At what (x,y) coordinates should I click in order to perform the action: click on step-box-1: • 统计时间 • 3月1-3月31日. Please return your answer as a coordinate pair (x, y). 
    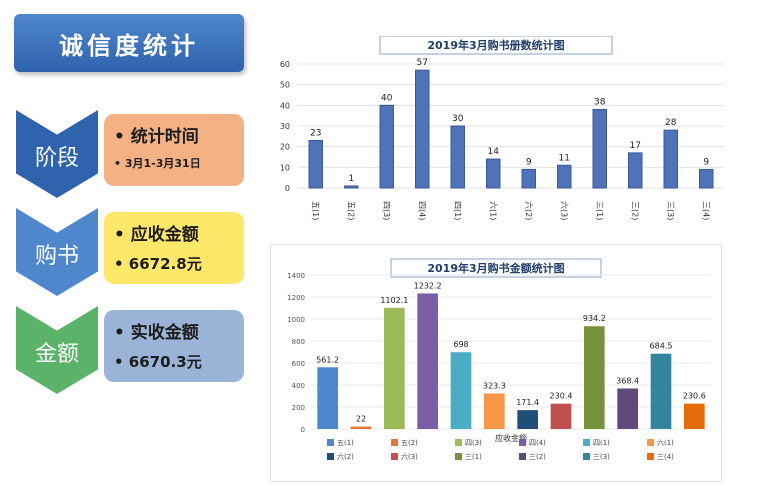
    Looking at the image, I should click on (174, 150).